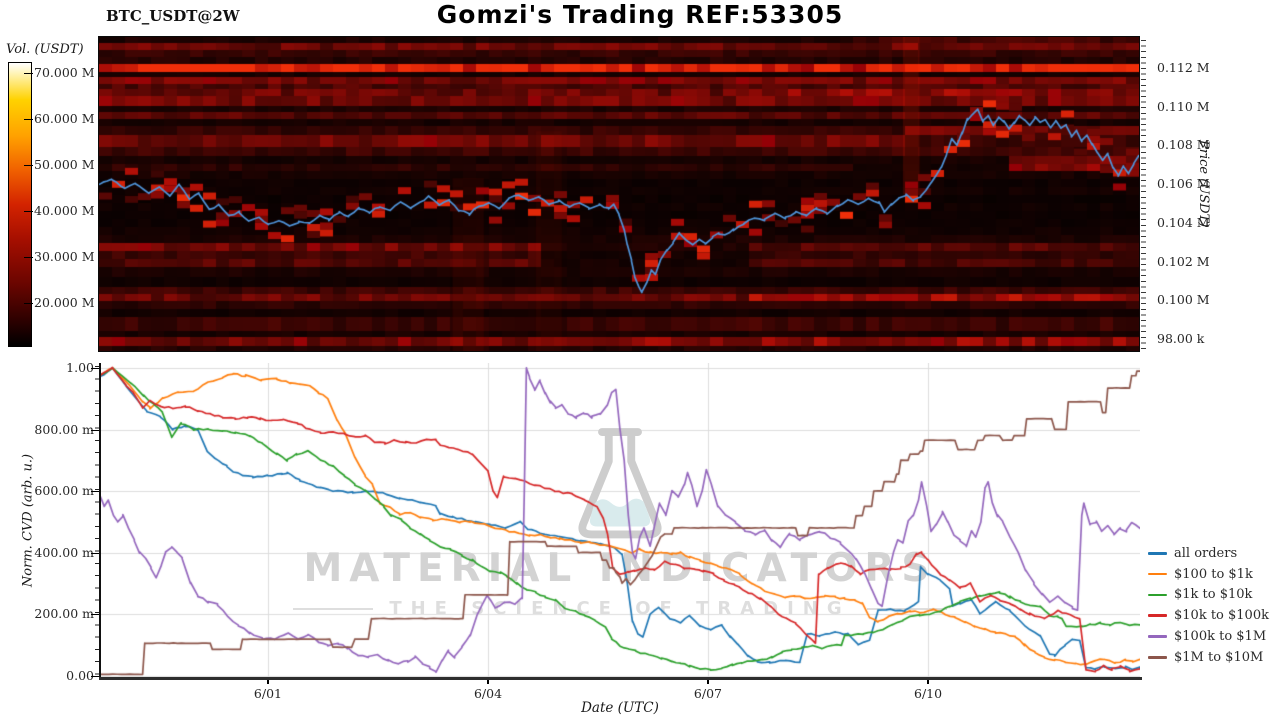  I want to click on price-tick-label: 98.00 k, so click(1181, 338).